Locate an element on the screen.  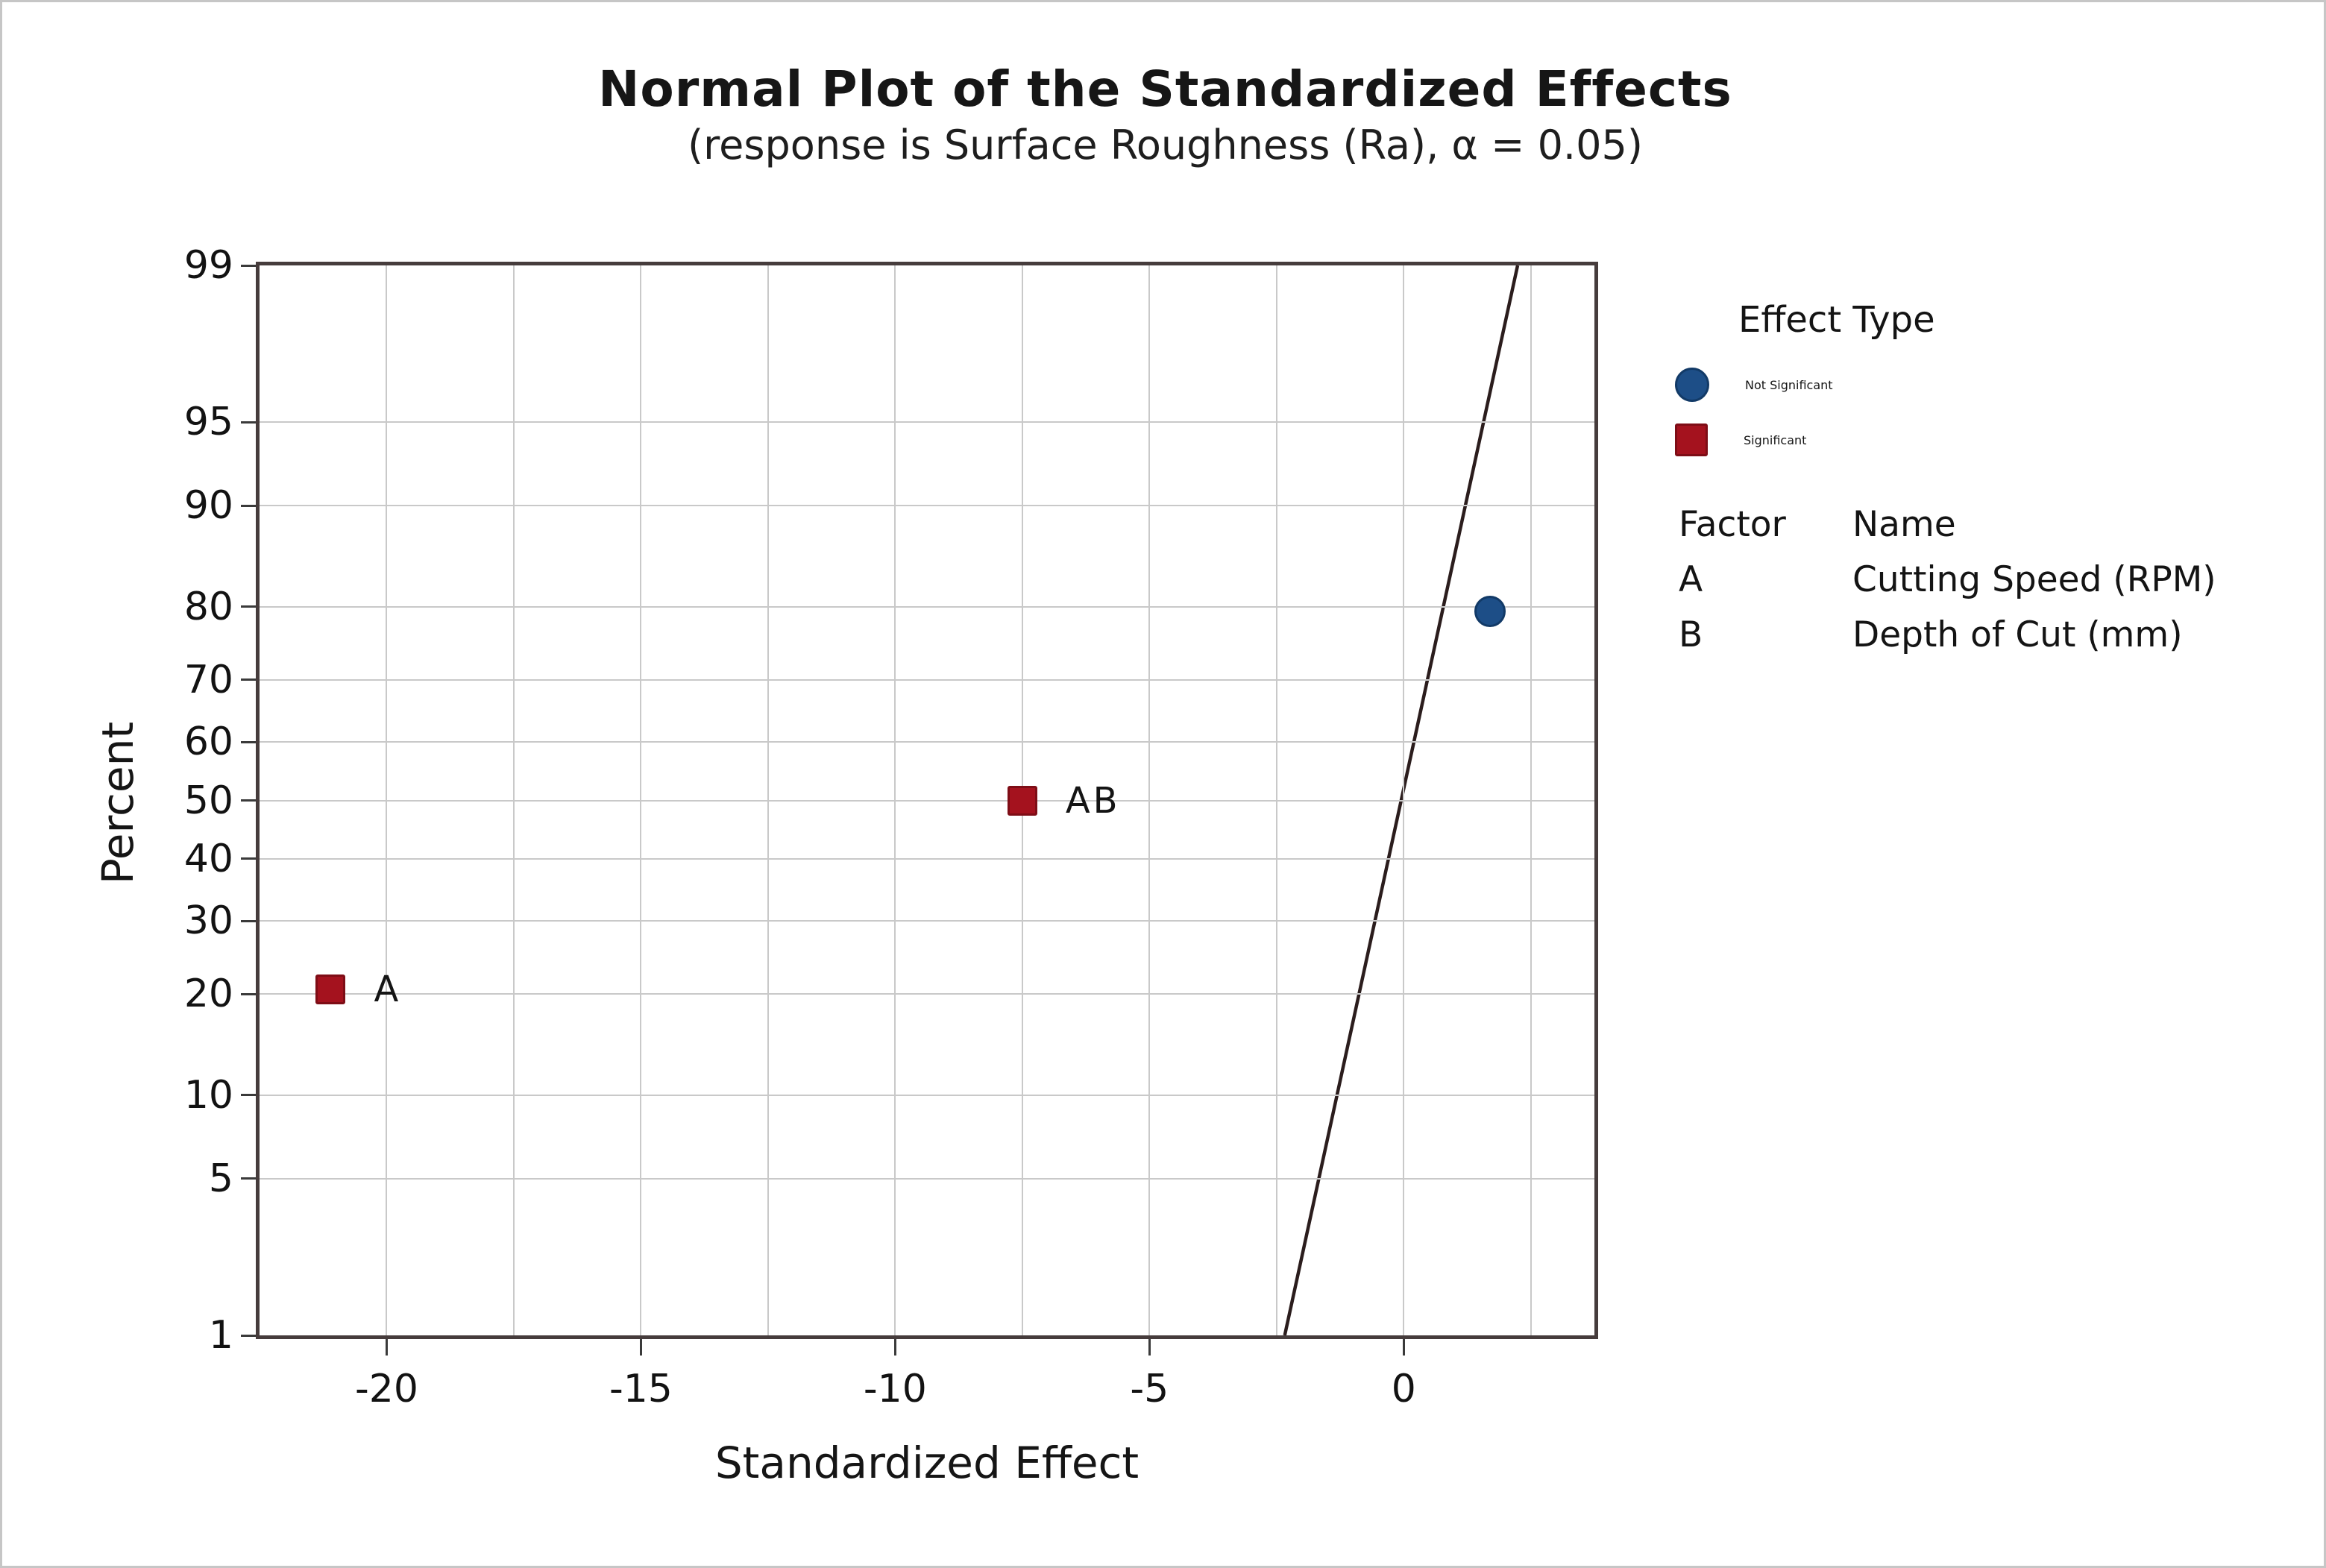
legend-item-label: Not Significant is located at coordinates (1789, 384).